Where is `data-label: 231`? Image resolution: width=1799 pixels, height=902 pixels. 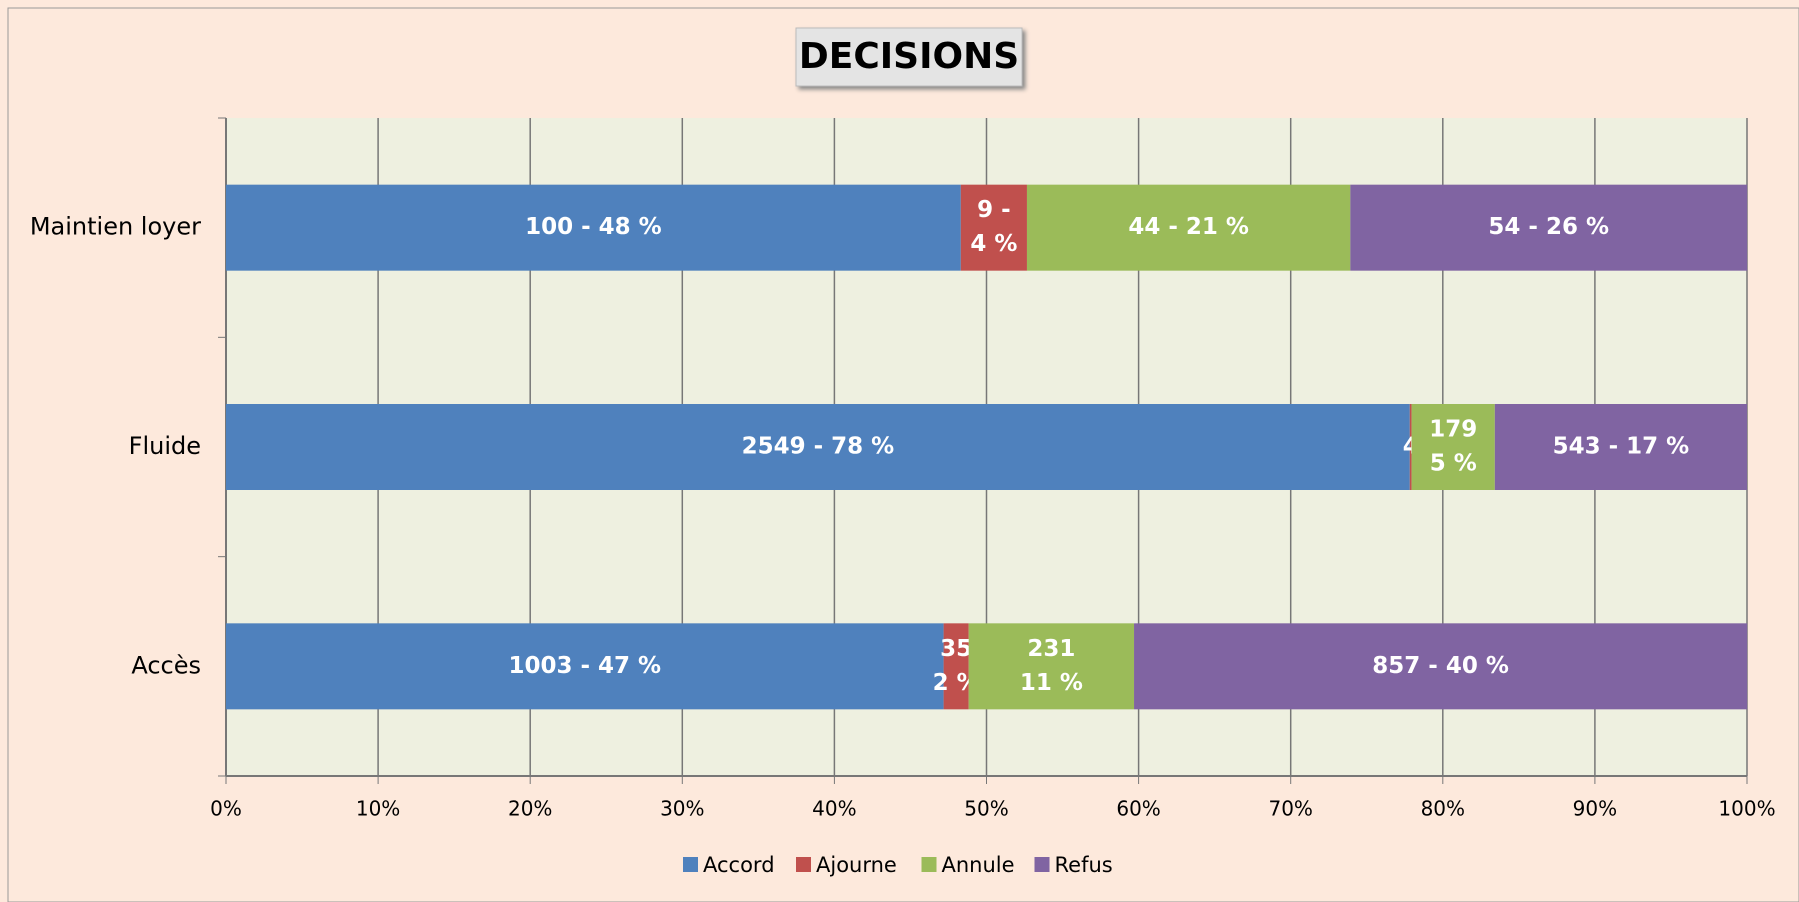 data-label: 231 is located at coordinates (1051, 649).